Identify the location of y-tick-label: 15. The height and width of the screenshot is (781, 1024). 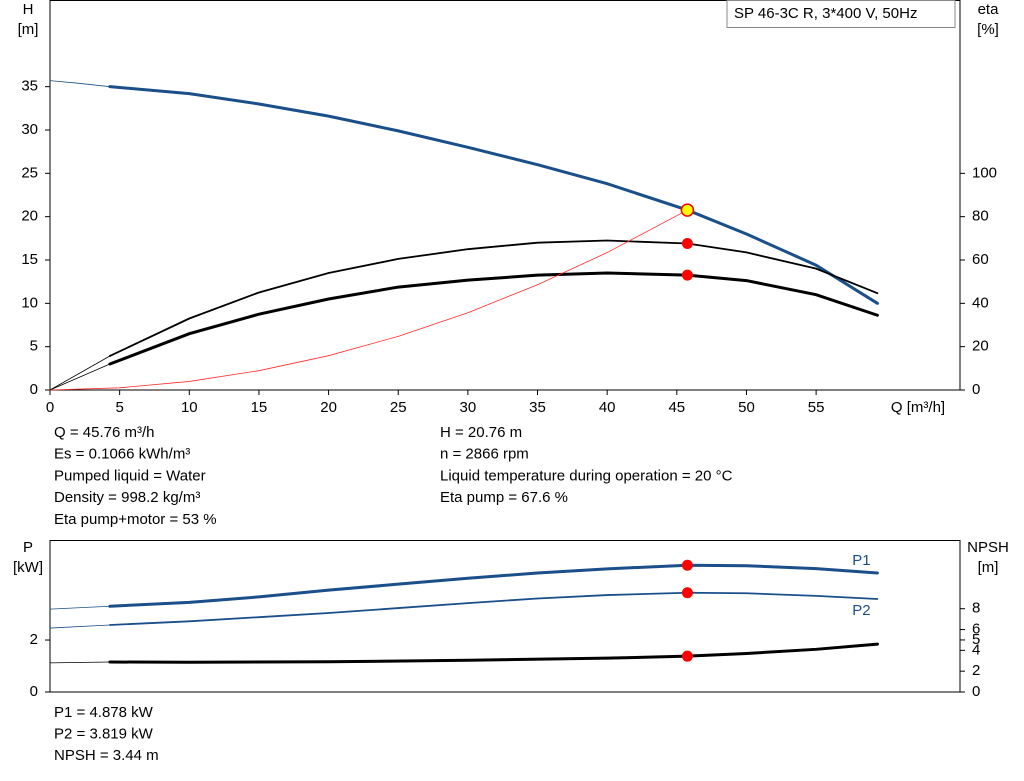
(29, 259).